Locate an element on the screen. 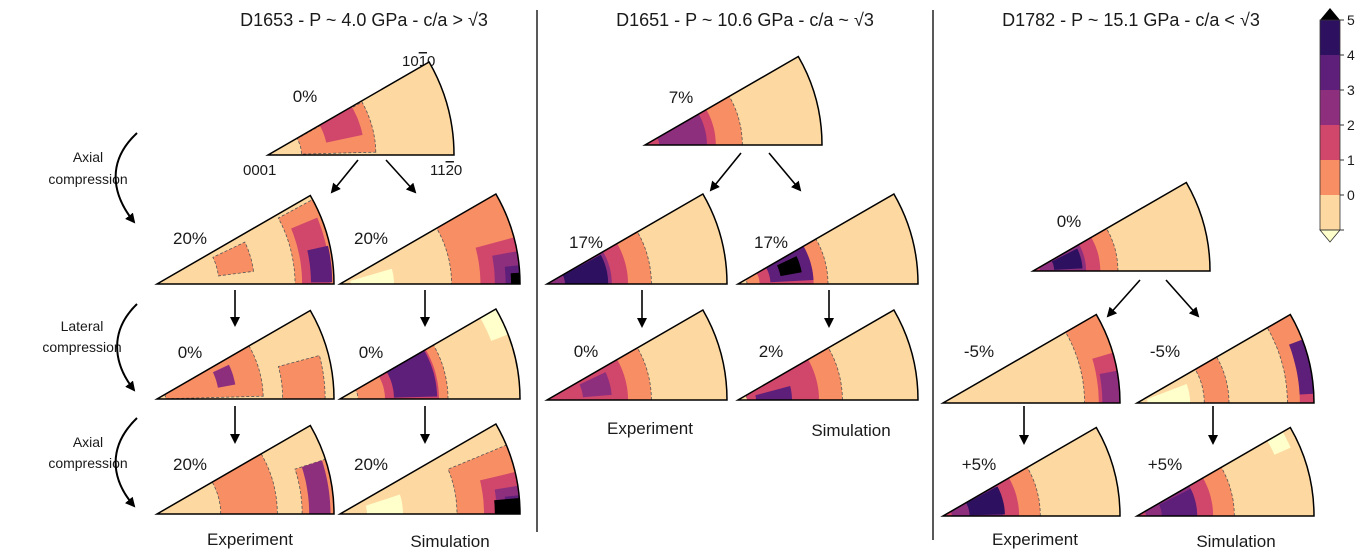 The image size is (1368, 554). pole-1010-bar: 1 is located at coordinates (423, 61).